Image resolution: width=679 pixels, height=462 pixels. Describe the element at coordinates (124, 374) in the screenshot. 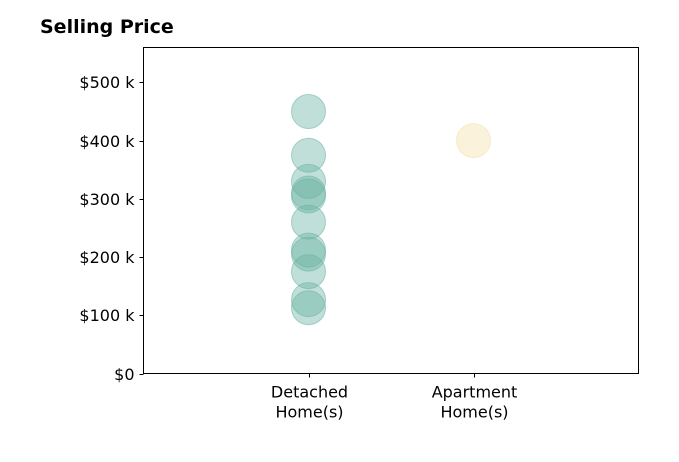

I see `y-tick-label: $0` at that location.